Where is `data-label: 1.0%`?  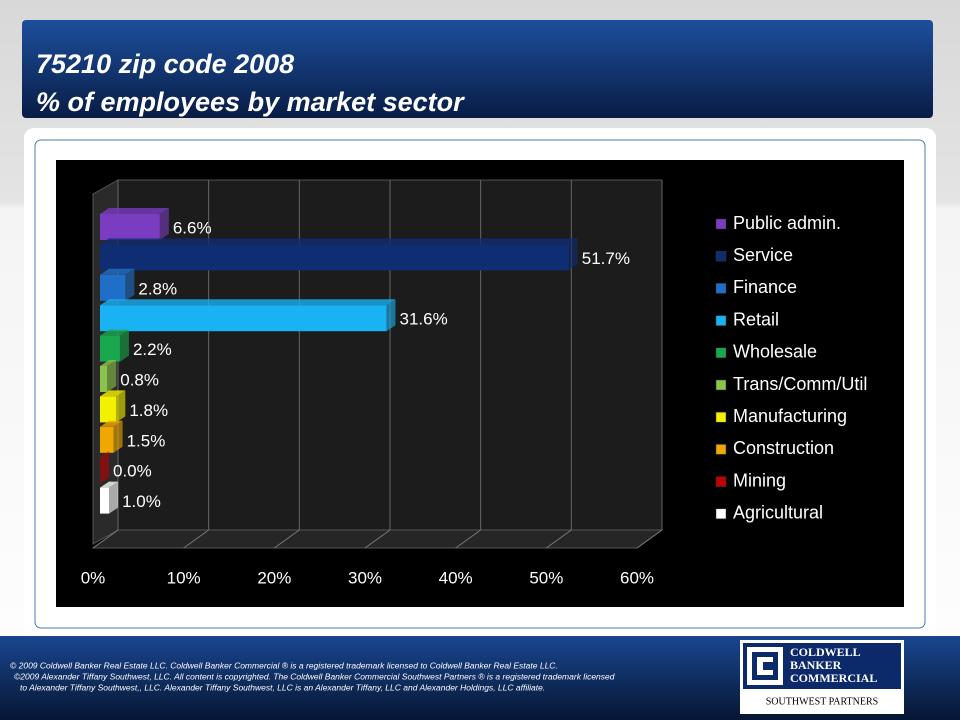 data-label: 1.0% is located at coordinates (141, 501).